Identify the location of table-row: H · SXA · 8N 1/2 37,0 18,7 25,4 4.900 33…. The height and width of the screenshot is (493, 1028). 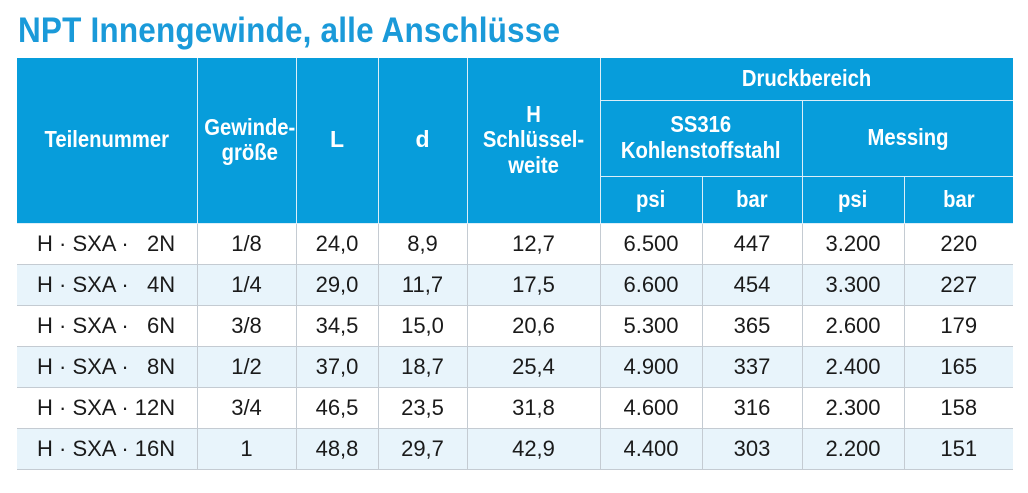
(515, 367).